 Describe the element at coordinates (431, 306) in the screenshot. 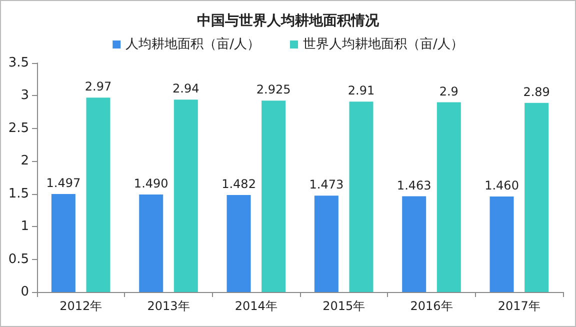

I see `x-tick-label: 2016年` at that location.